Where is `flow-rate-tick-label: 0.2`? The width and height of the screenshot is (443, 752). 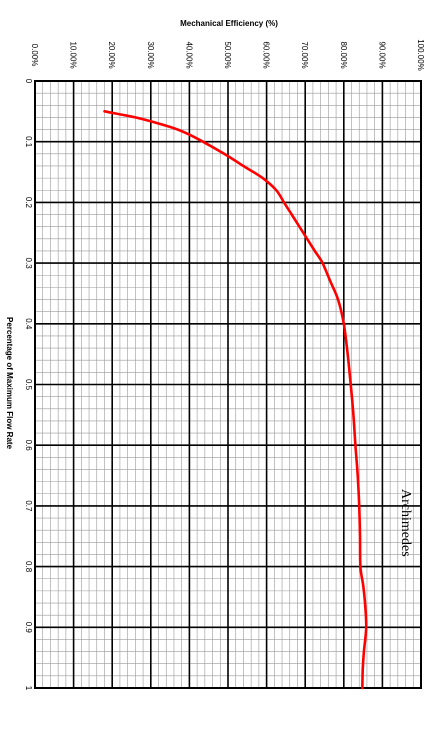
flow-rate-tick-label: 0.2 is located at coordinates (28, 203).